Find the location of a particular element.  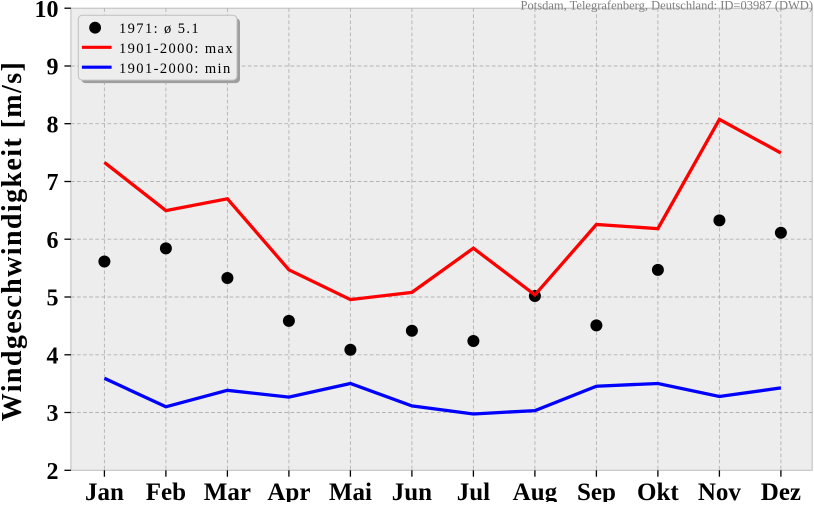

svg-text: Sep is located at coordinates (596, 490).